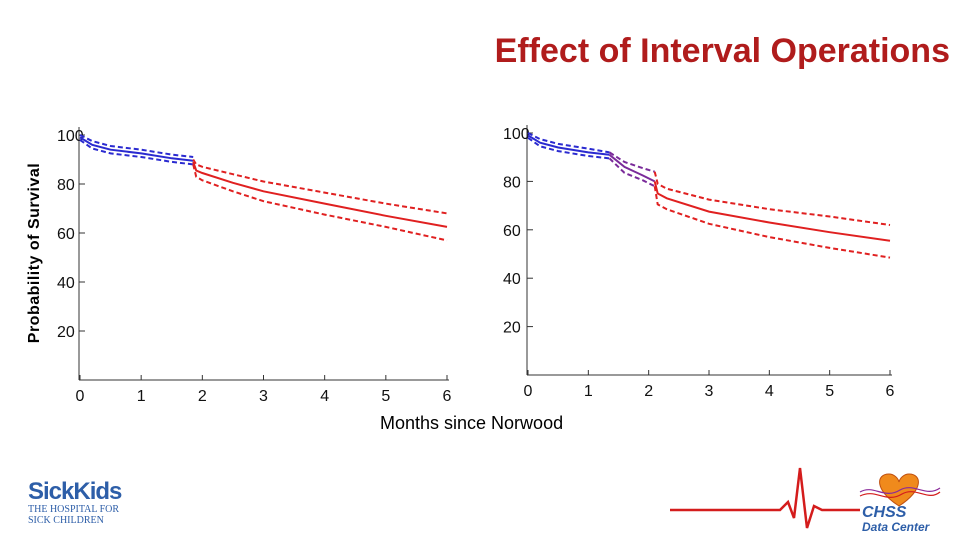 The height and width of the screenshot is (540, 960). I want to click on x-tick-label-right: 3, so click(709, 391).